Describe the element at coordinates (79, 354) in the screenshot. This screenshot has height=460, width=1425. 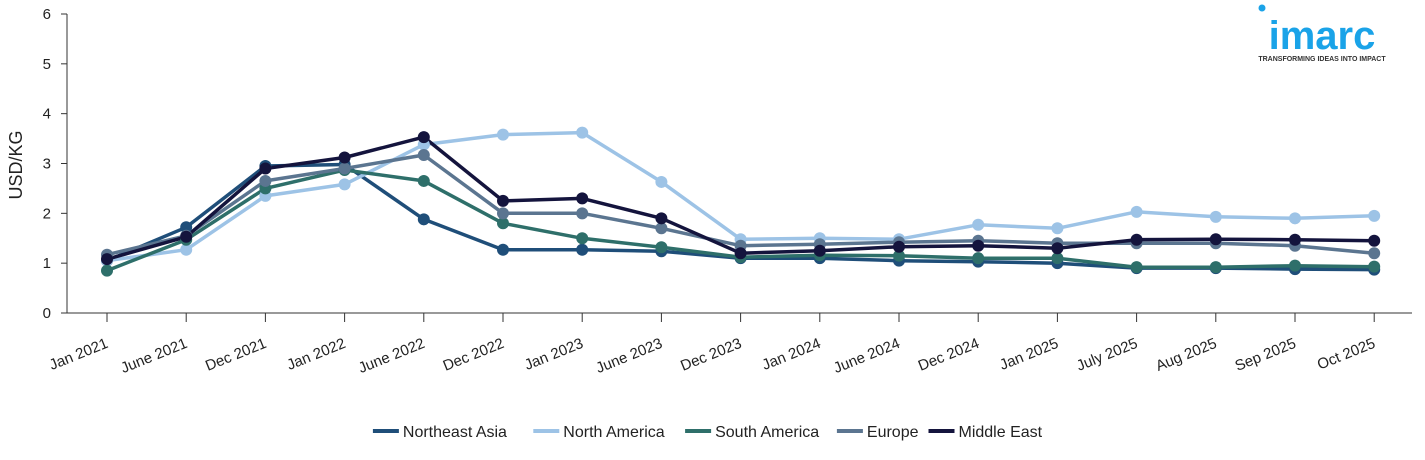
I see `x-tick-label: Jan 2021` at that location.